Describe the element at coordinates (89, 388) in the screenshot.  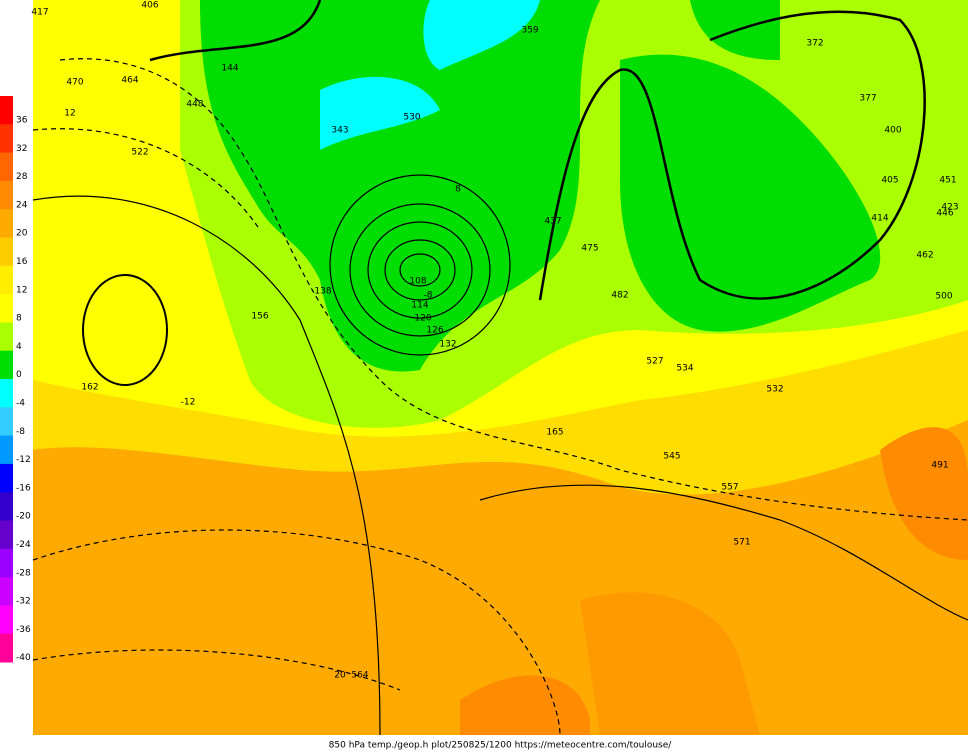
I see `contour-label: 162` at that location.